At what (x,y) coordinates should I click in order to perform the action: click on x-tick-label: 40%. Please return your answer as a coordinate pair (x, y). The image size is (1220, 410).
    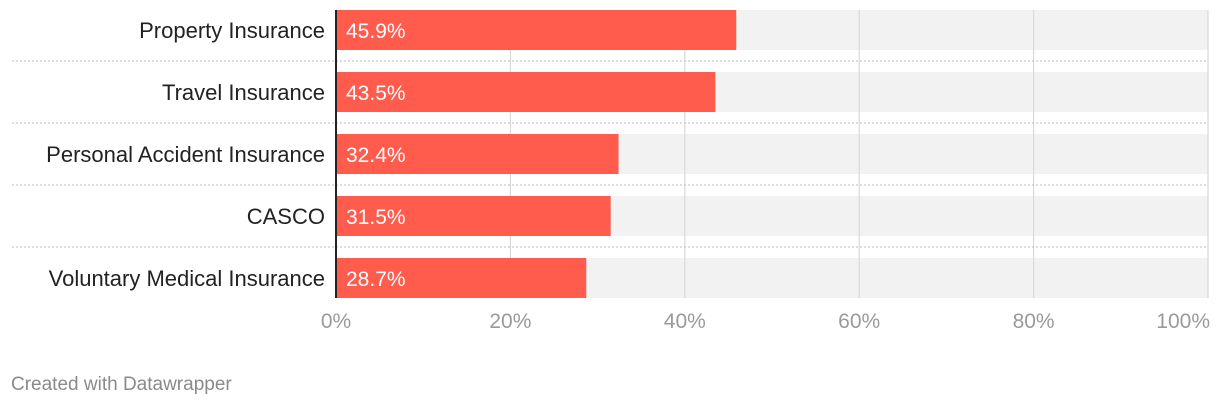
    Looking at the image, I should click on (685, 321).